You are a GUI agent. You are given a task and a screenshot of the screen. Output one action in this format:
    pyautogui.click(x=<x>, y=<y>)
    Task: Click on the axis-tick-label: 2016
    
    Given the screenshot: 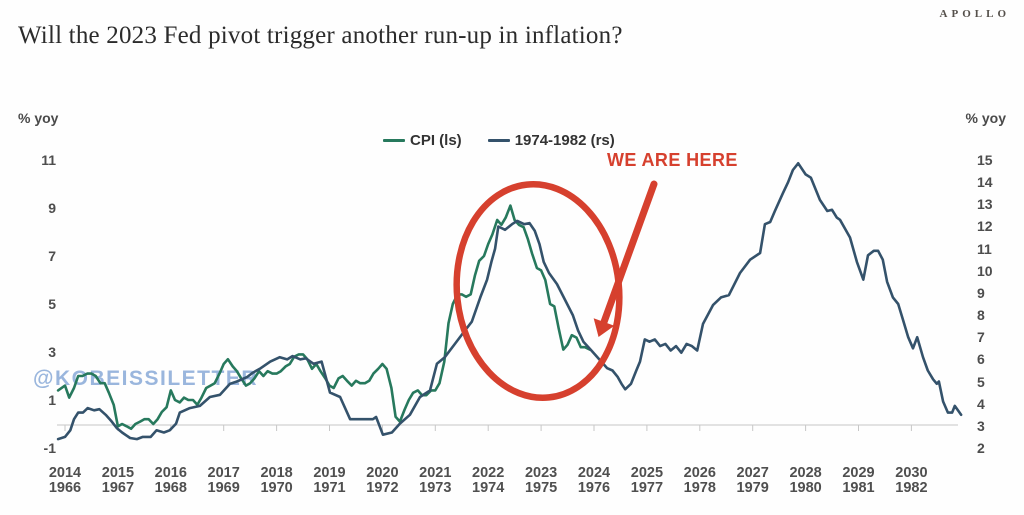 What is the action you would take?
    pyautogui.click(x=170, y=473)
    